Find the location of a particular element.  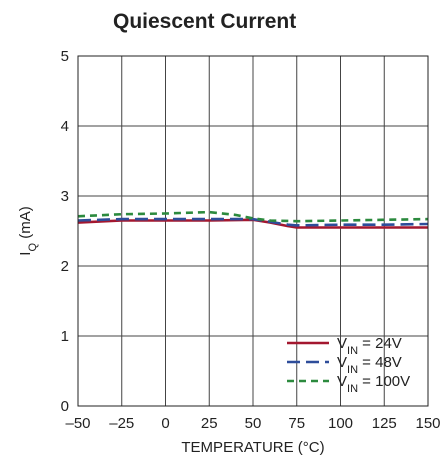

chart-title: Quiescent Current is located at coordinates (204, 21).